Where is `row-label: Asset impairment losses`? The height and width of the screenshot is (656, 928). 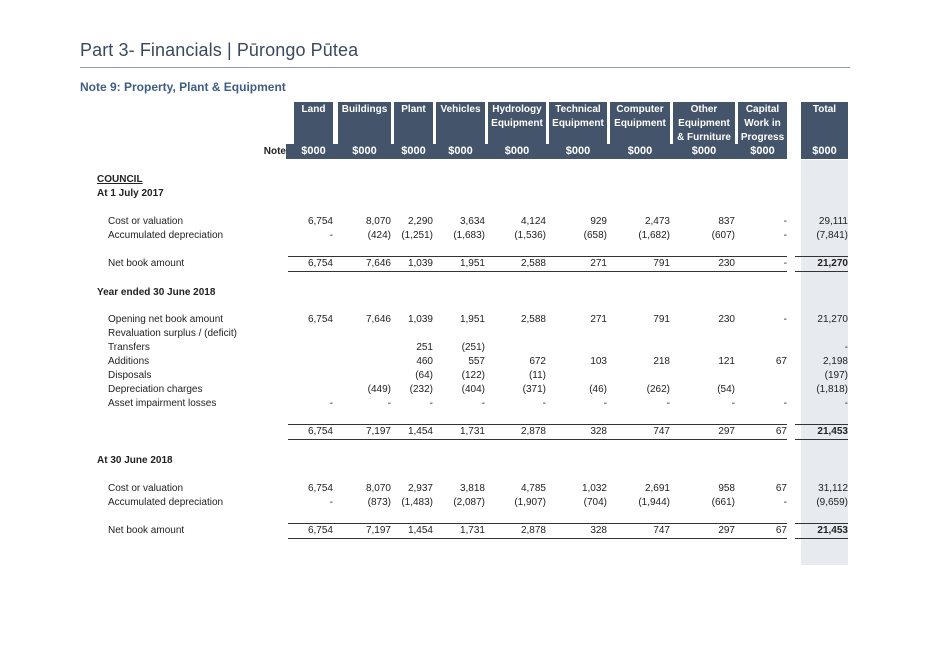
row-label: Asset impairment losses is located at coordinates (162, 403).